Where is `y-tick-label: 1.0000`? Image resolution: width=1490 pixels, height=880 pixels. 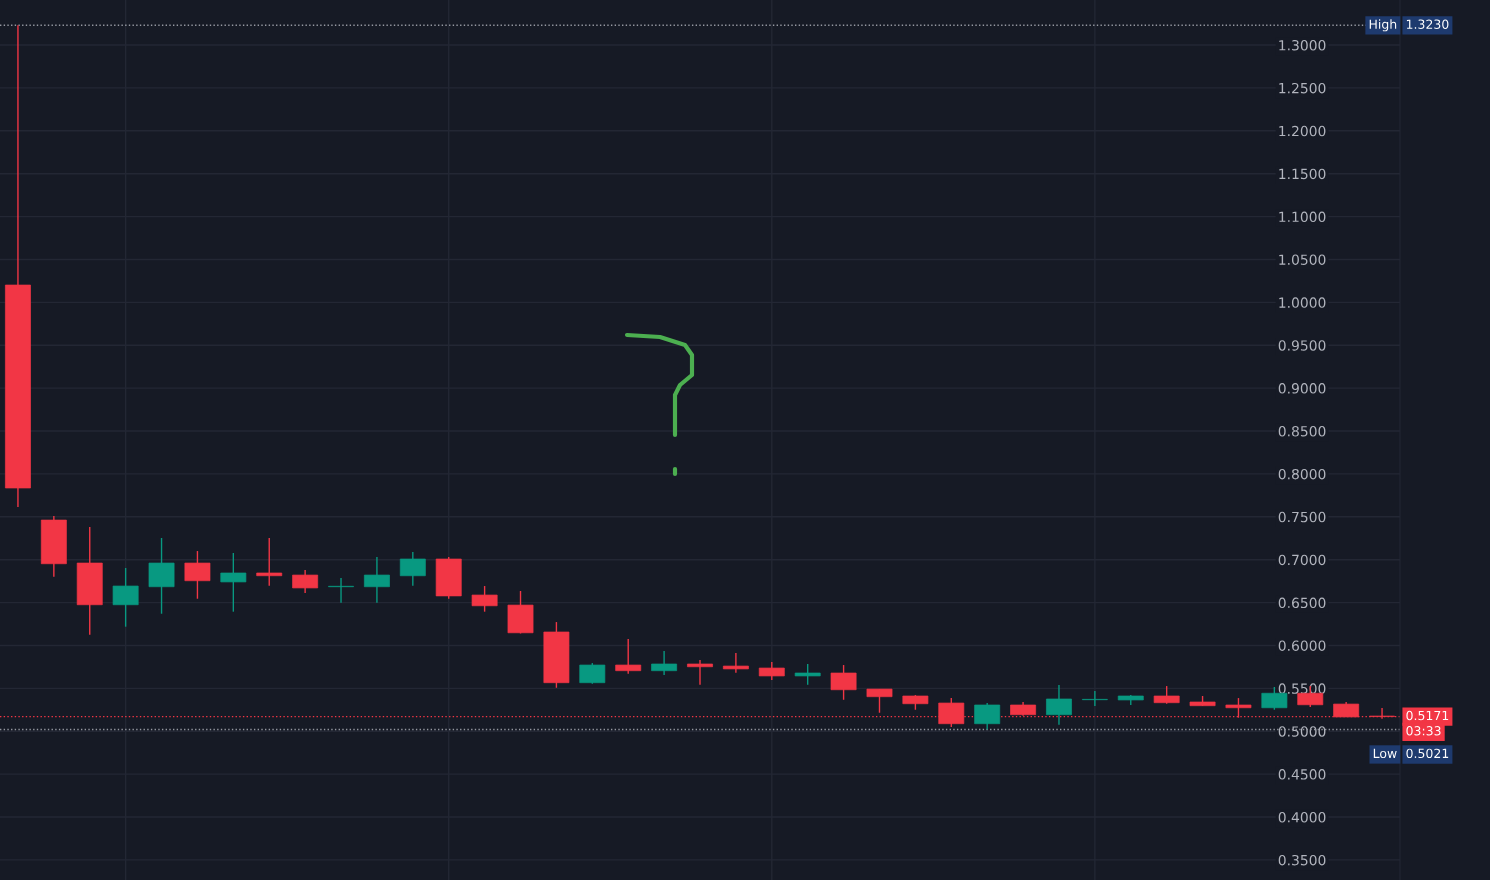
y-tick-label: 1.0000 is located at coordinates (1302, 302).